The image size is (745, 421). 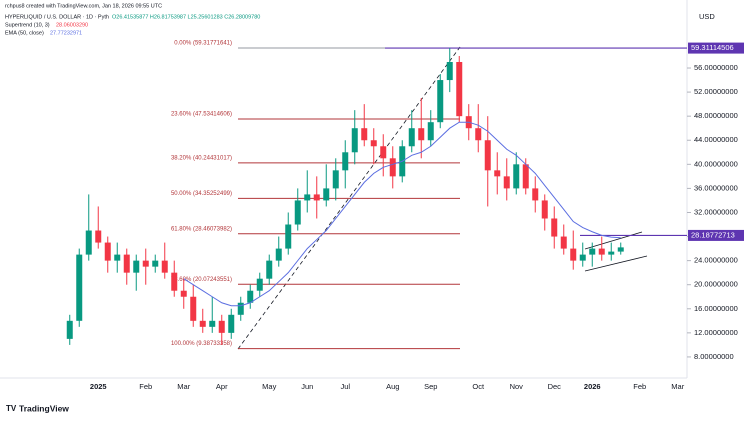 What do you see at coordinates (345, 386) in the screenshot?
I see `x-tick-label: Jul` at bounding box center [345, 386].